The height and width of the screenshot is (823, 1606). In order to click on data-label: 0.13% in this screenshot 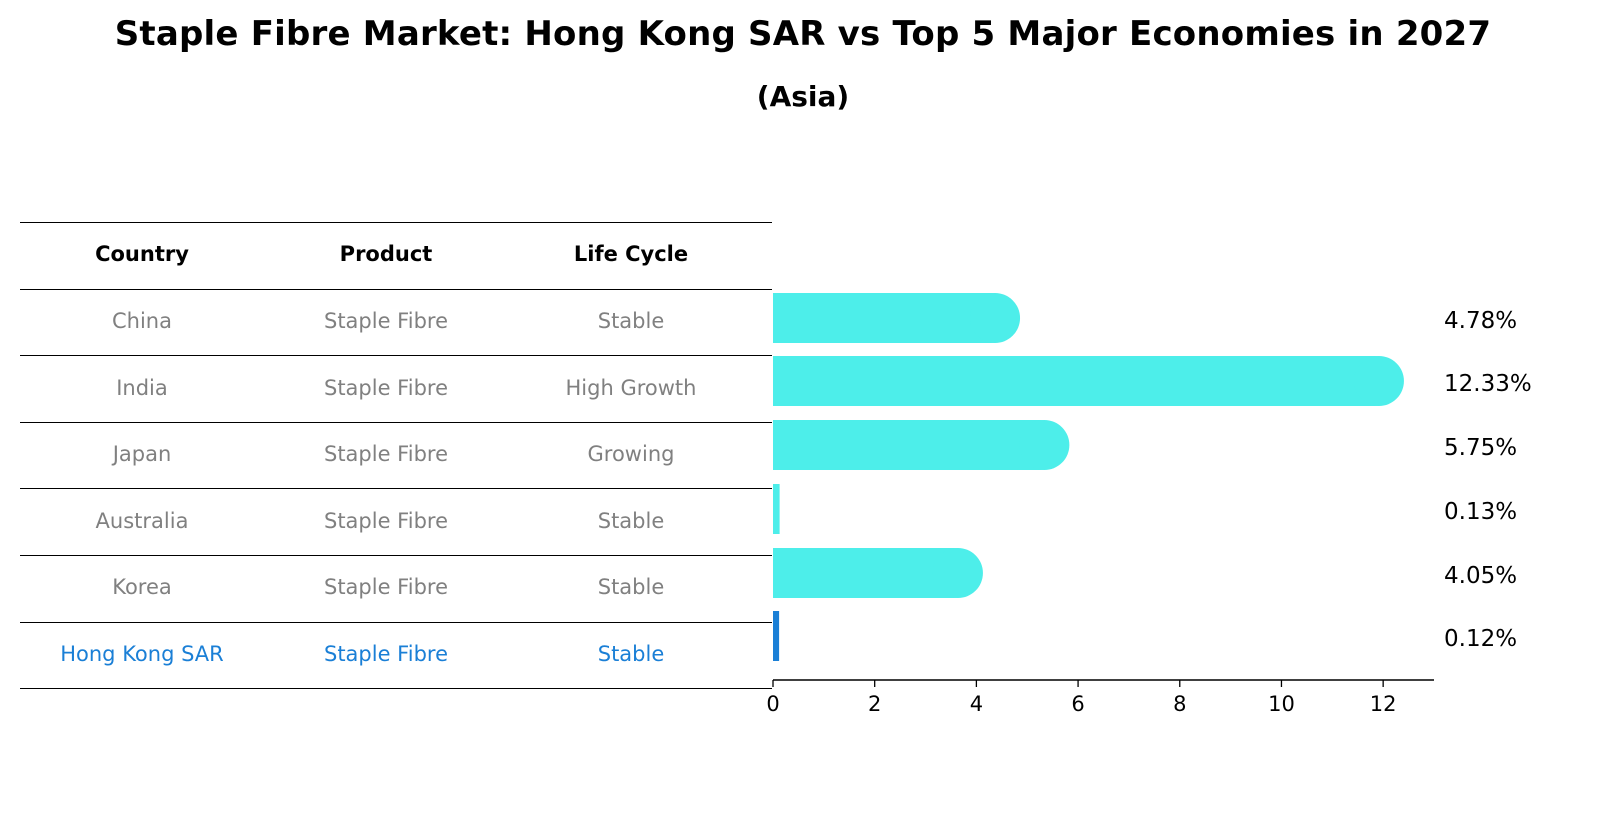, I will do `click(1480, 512)`.